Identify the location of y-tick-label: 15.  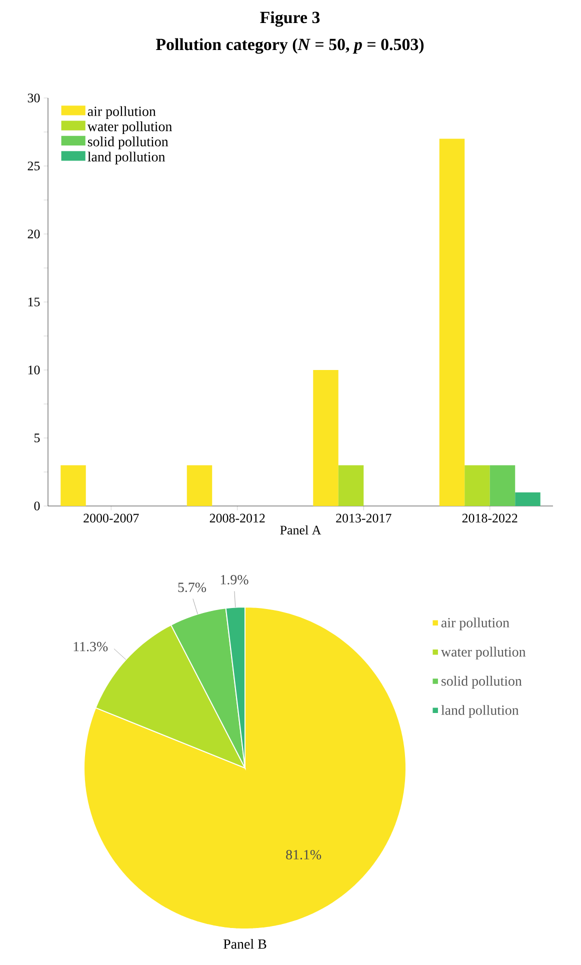
(34, 302).